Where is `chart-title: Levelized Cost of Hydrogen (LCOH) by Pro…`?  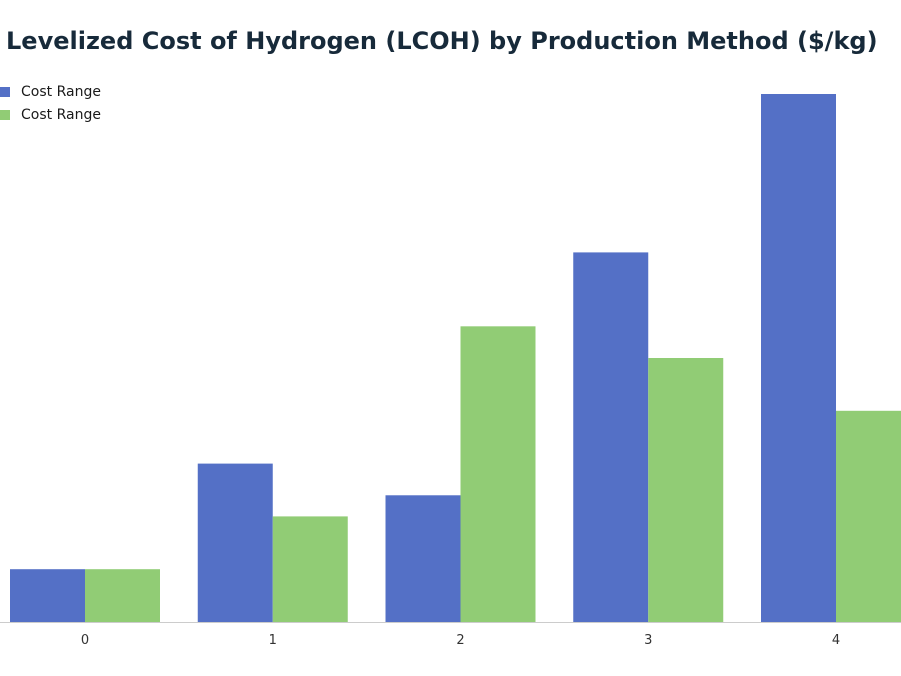
chart-title: Levelized Cost of Hydrogen (LCOH) by Pro… is located at coordinates (442, 41).